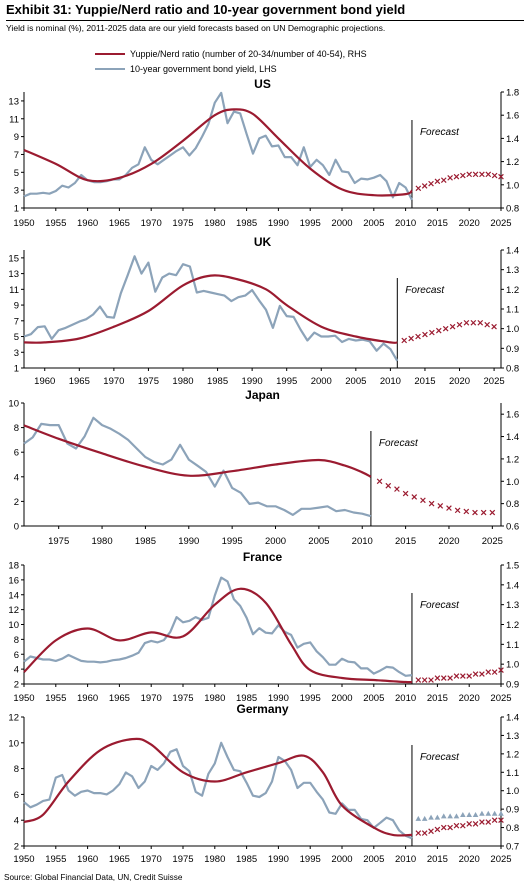 This screenshot has width=531, height=887. What do you see at coordinates (512, 605) in the screenshot?
I see `y-right-tick-label: 1.3` at bounding box center [512, 605].